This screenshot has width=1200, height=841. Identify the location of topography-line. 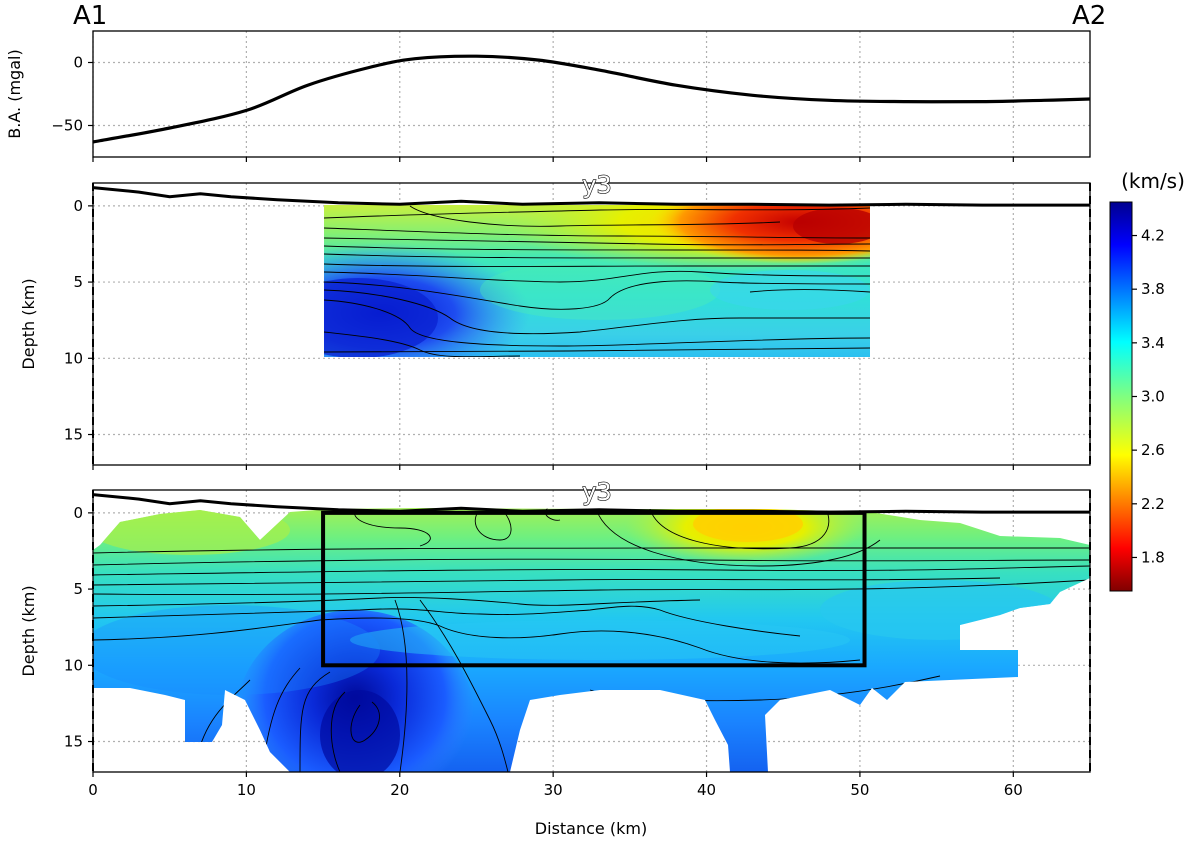
(591, 196).